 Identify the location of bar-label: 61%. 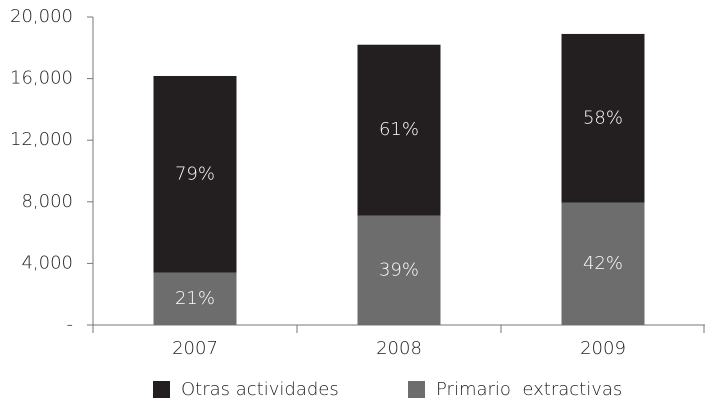
(399, 129).